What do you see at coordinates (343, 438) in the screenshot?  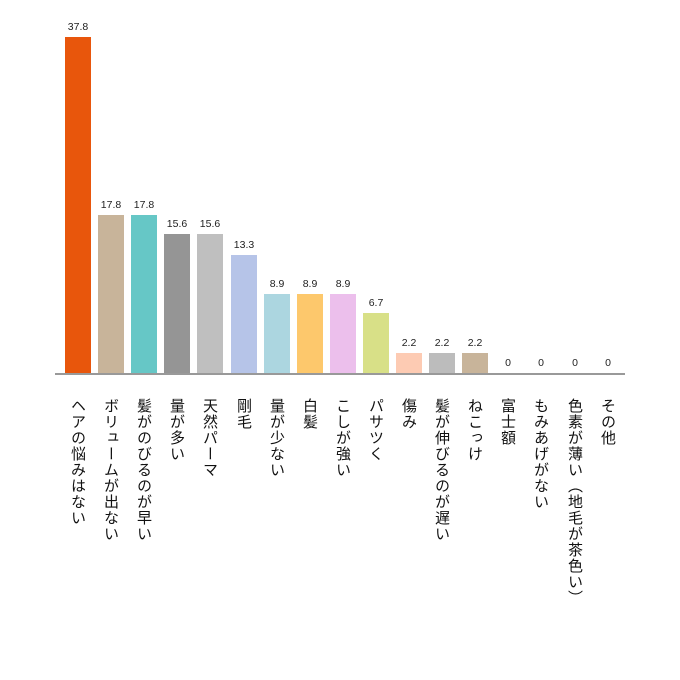 I see `category-label: こしが強い` at bounding box center [343, 438].